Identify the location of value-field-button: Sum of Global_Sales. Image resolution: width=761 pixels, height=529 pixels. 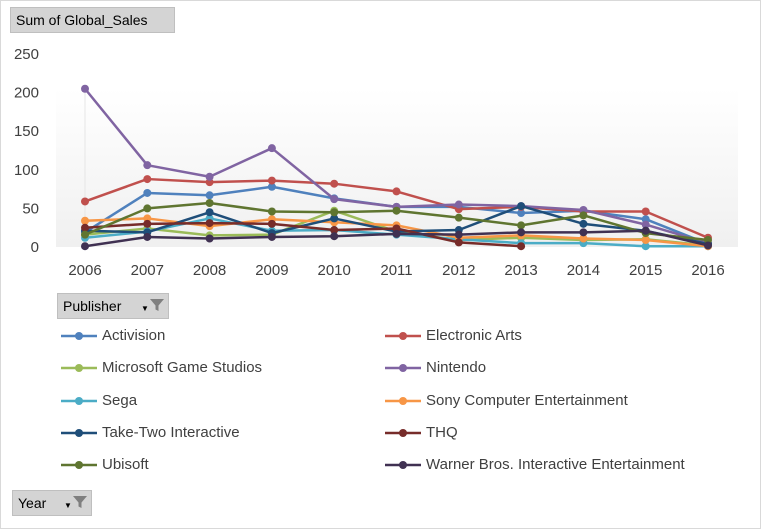
(92, 20).